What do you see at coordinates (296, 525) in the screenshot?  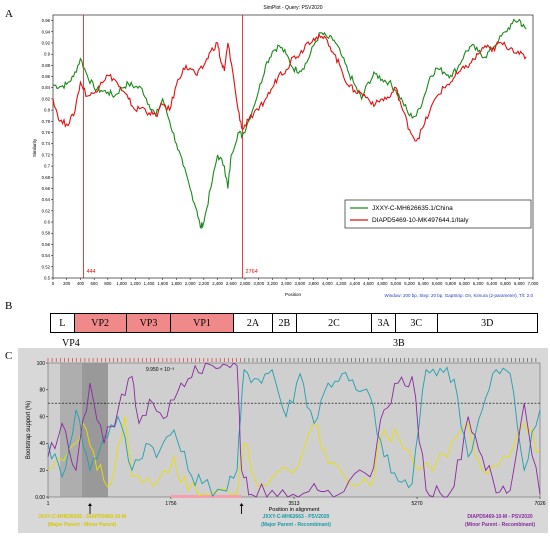 I see `bootscan-legend-teal-role: (Major Parent - Recombinant)` at bounding box center [296, 525].